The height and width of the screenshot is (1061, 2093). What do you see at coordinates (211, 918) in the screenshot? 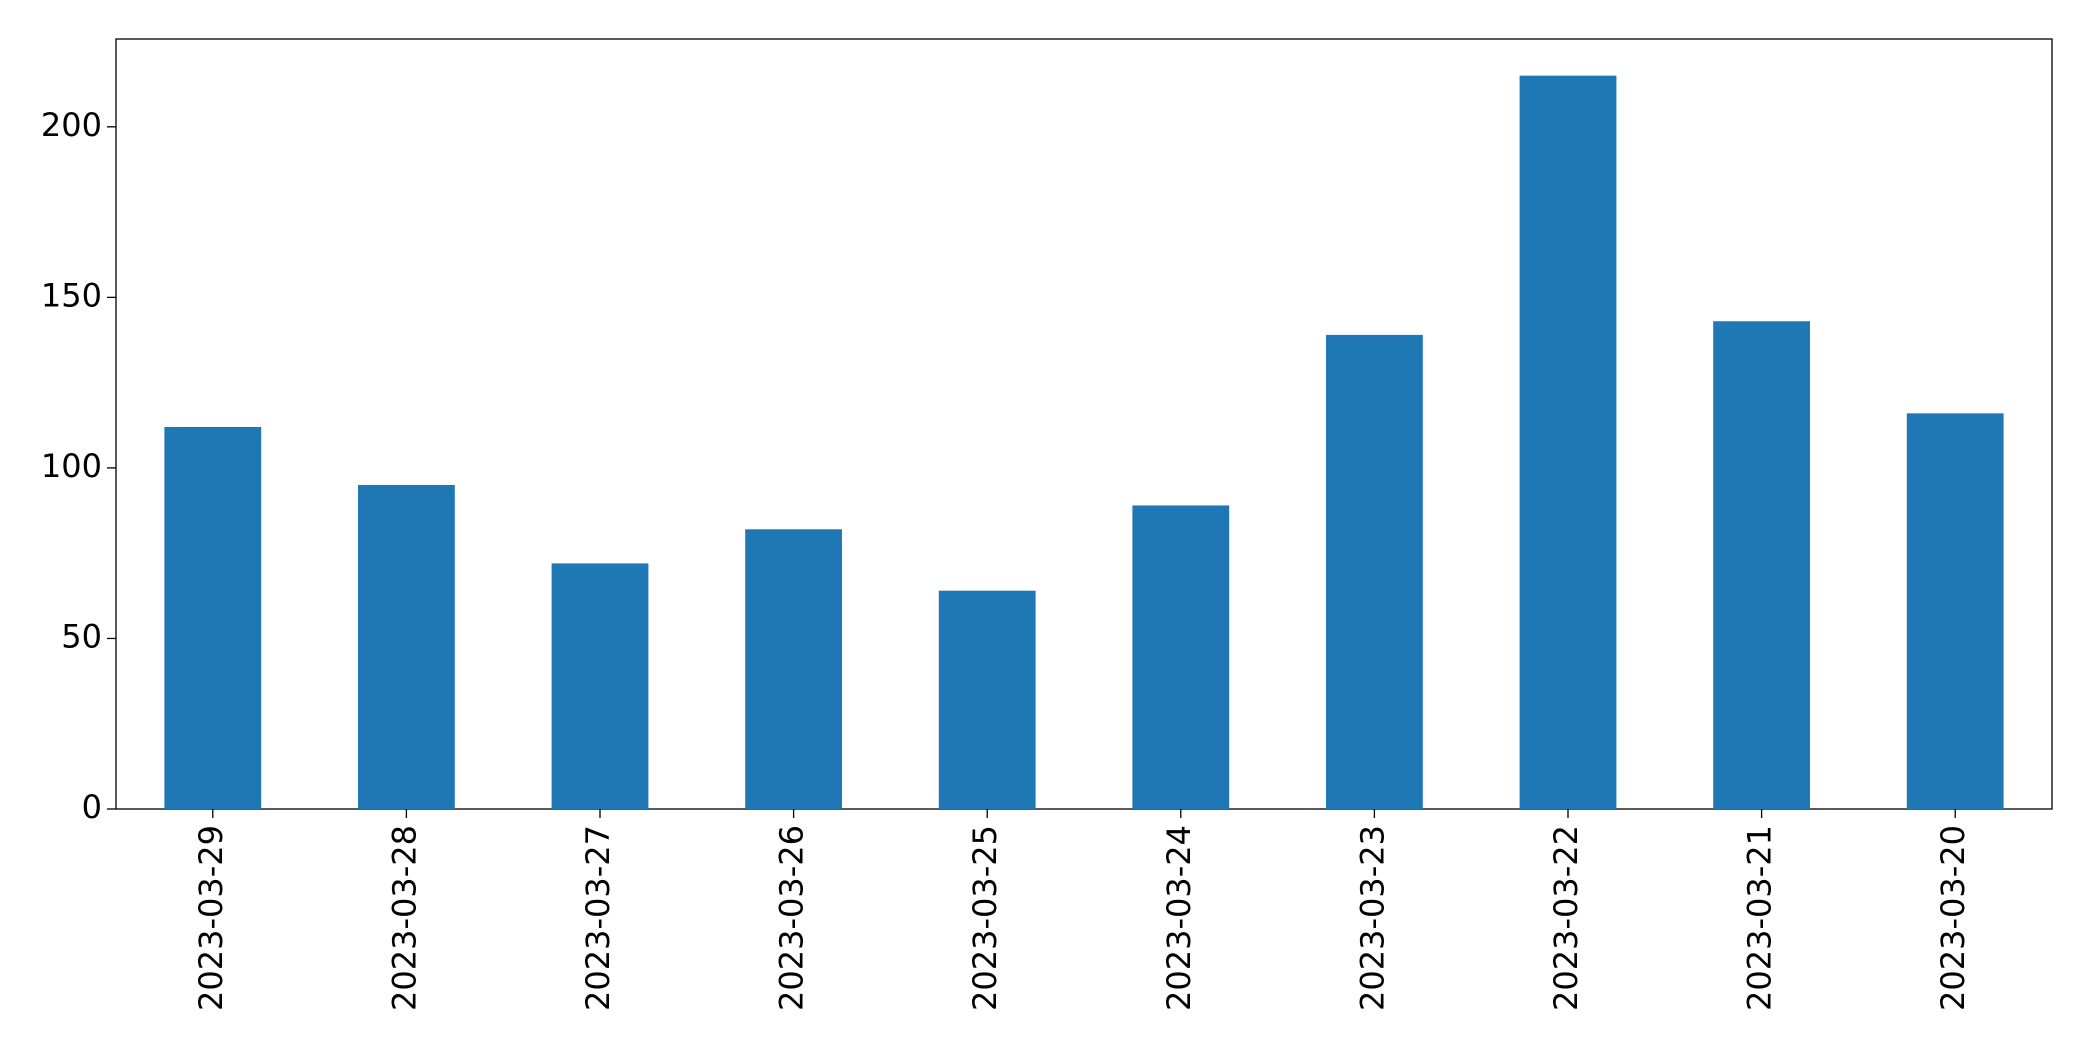
I see `x-tick-label: 2023-03-29` at bounding box center [211, 918].